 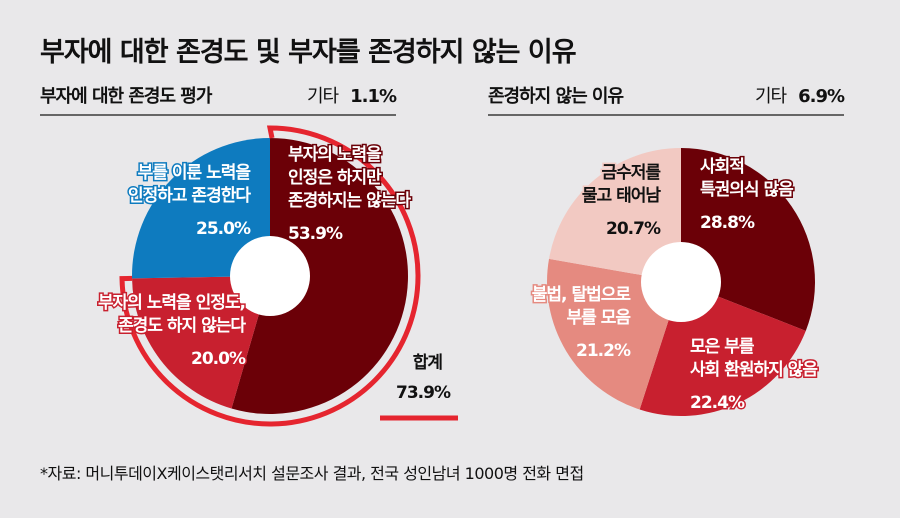 What do you see at coordinates (189, 184) in the screenshot?
I see `slice-label: 부를 이룬 노력을 인정하고 존경한다` at bounding box center [189, 184].